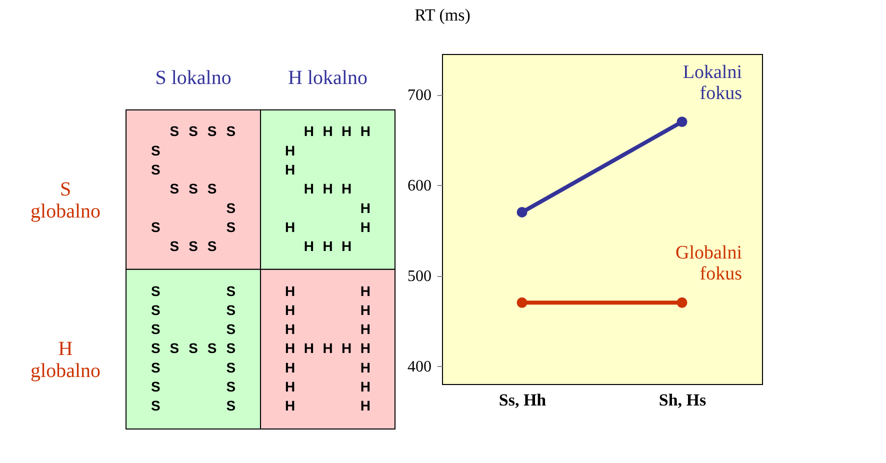  Describe the element at coordinates (420, 277) in the screenshot. I see `y-tick-label: 500` at that location.